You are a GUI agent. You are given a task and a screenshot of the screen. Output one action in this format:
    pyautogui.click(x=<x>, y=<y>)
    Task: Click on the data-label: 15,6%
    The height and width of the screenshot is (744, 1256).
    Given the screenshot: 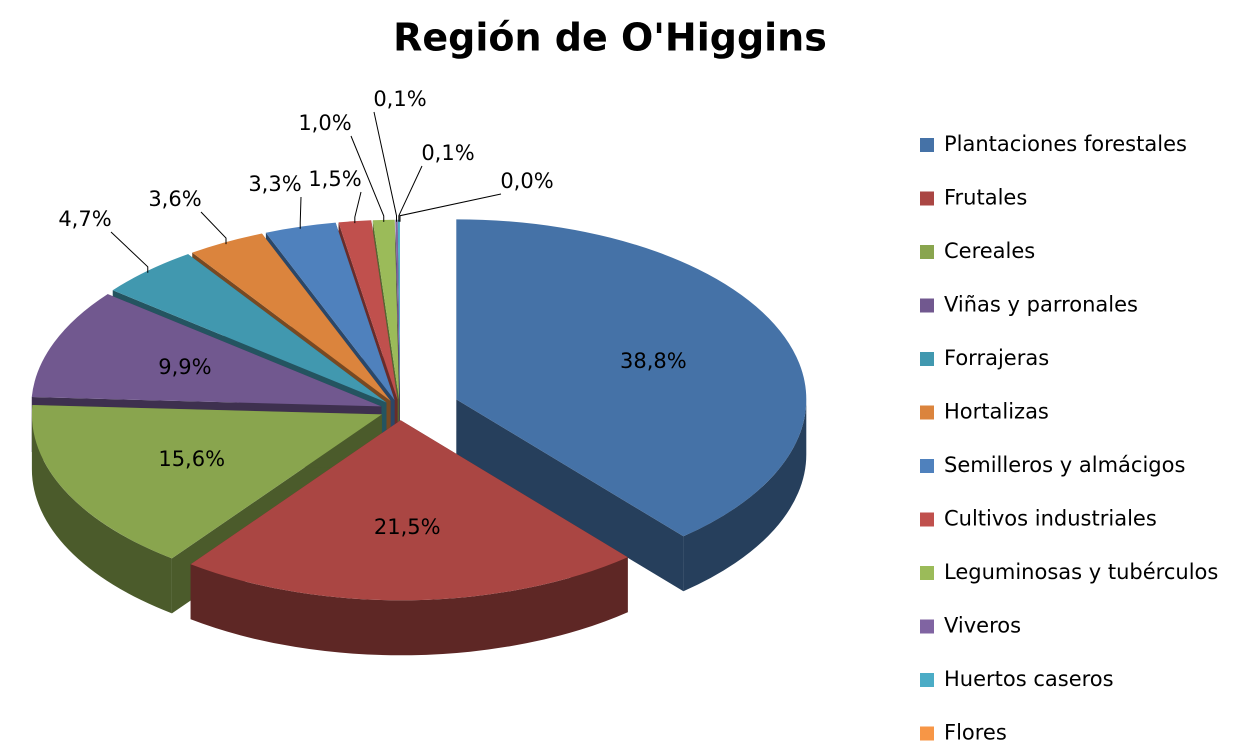 What is the action you would take?
    pyautogui.click(x=191, y=459)
    